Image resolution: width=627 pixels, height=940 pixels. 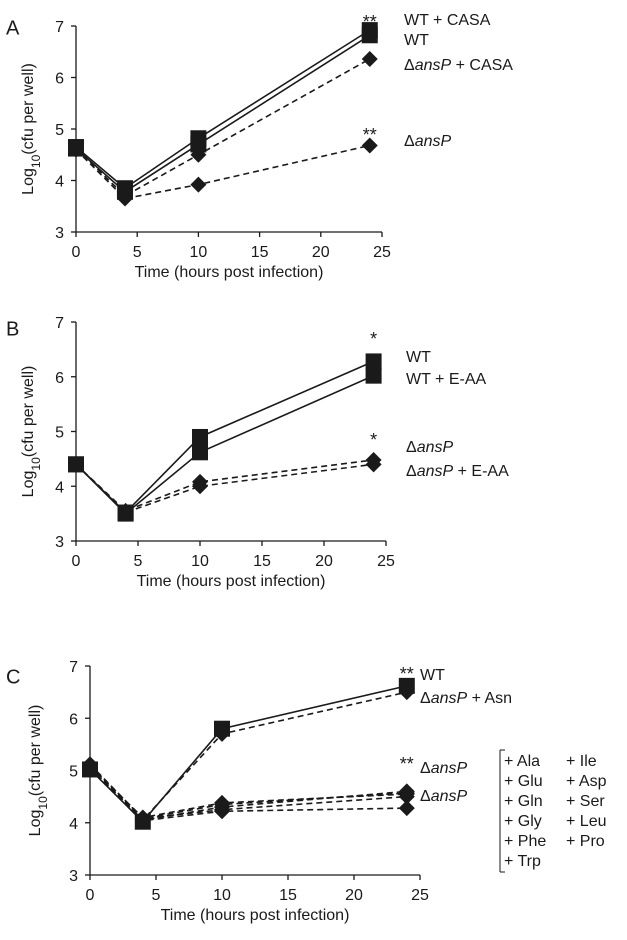 What do you see at coordinates (585, 841) in the screenshot?
I see `amino-acid-label: + Pro` at bounding box center [585, 841].